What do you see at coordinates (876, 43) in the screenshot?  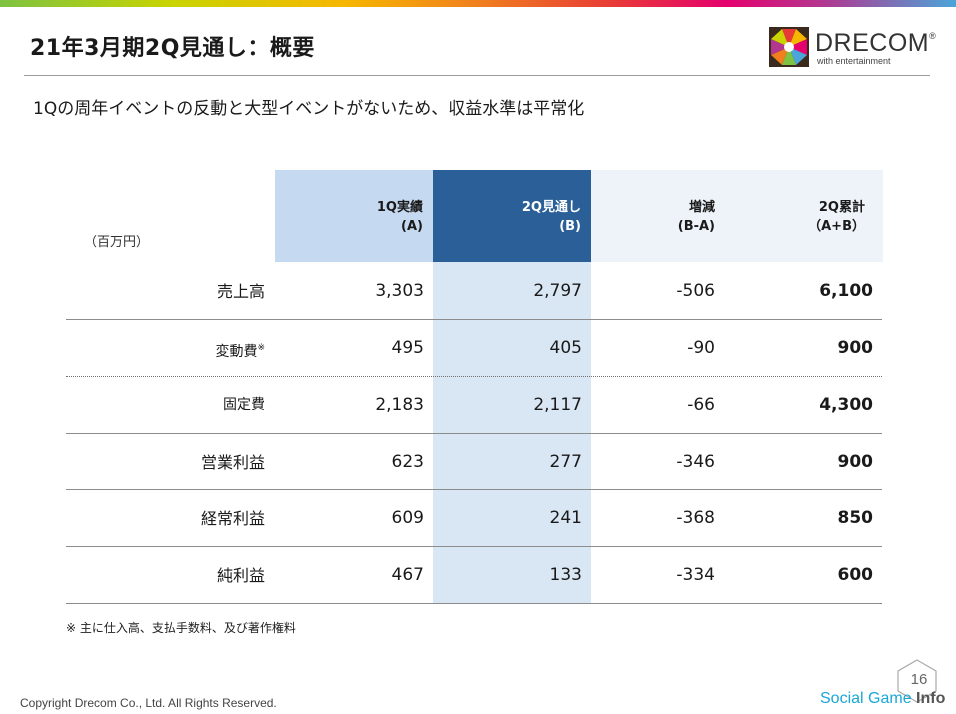 I see `logo-wordmark: DRECOM®` at bounding box center [876, 43].